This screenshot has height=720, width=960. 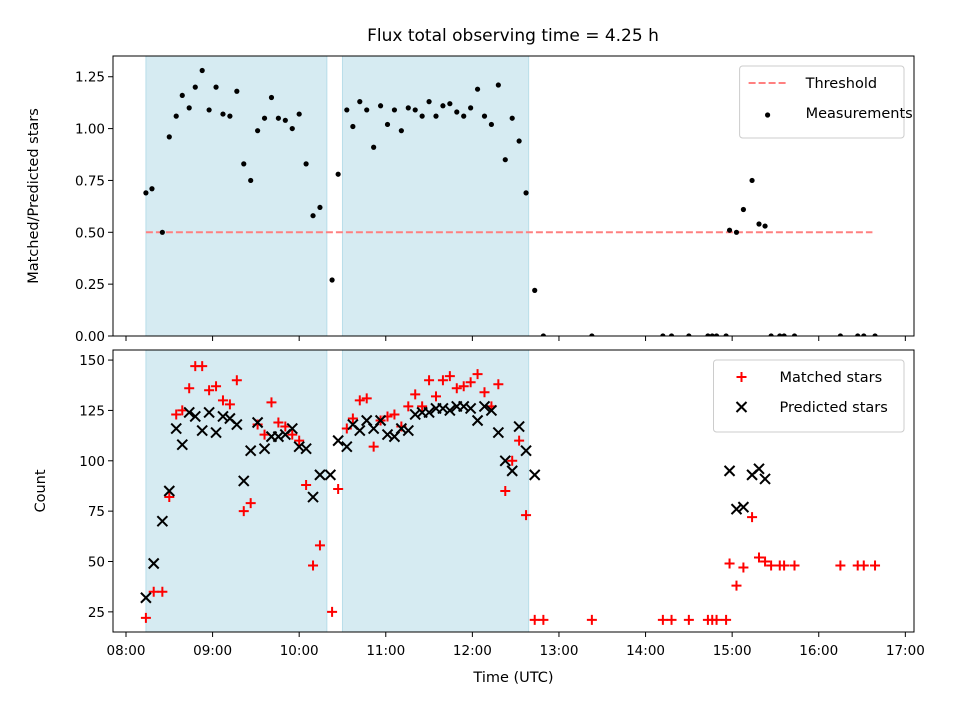 I want to click on x-tick-label: 17:00, so click(x=905, y=651).